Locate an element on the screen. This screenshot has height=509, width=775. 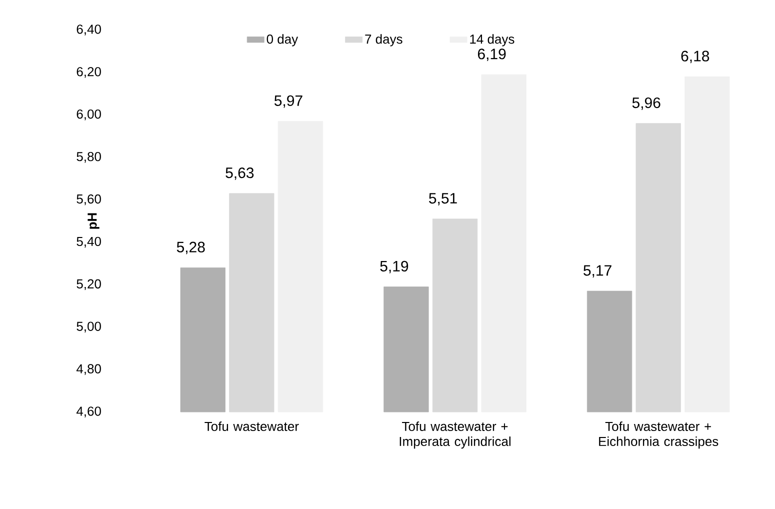
x-tick-label: Tofu wastewater is located at coordinates (251, 427).